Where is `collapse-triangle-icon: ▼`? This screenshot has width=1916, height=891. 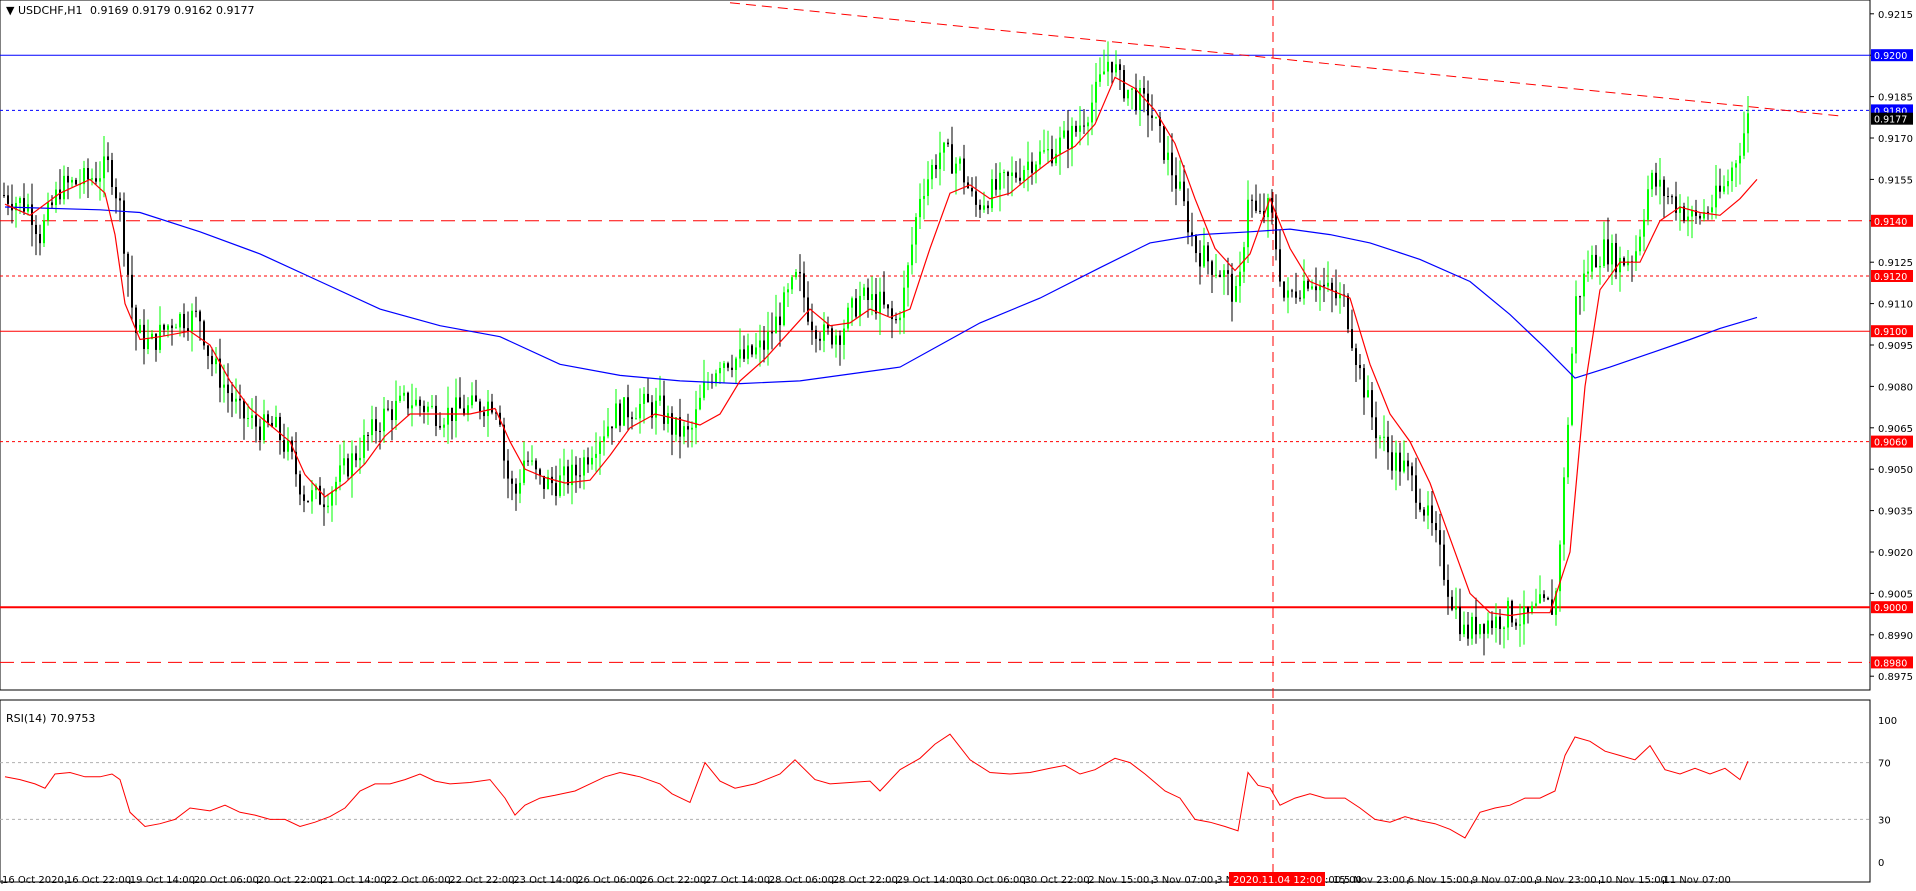
collapse-triangle-icon: ▼ is located at coordinates (10, 10).